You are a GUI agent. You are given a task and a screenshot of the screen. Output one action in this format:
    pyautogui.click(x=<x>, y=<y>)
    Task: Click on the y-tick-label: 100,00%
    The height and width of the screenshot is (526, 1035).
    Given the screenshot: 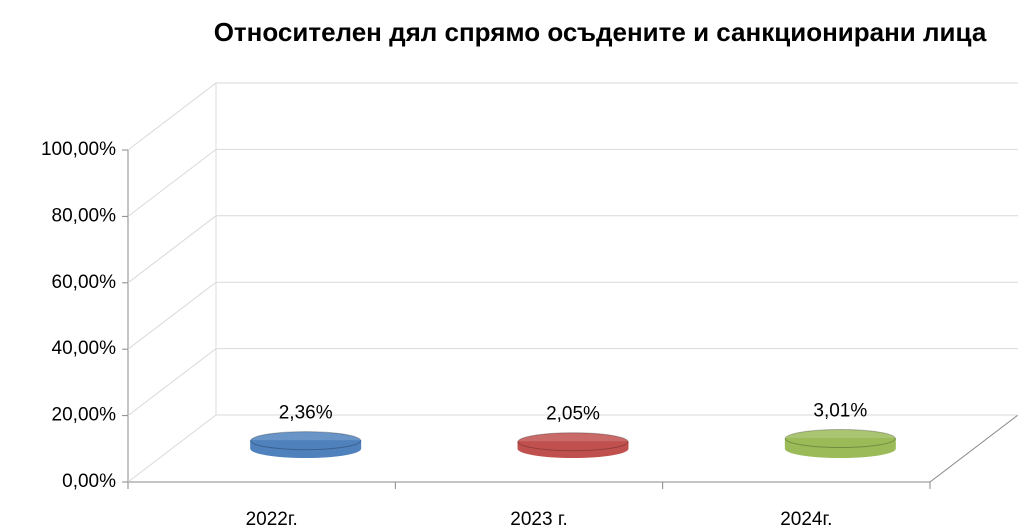 What is the action you would take?
    pyautogui.click(x=78, y=149)
    